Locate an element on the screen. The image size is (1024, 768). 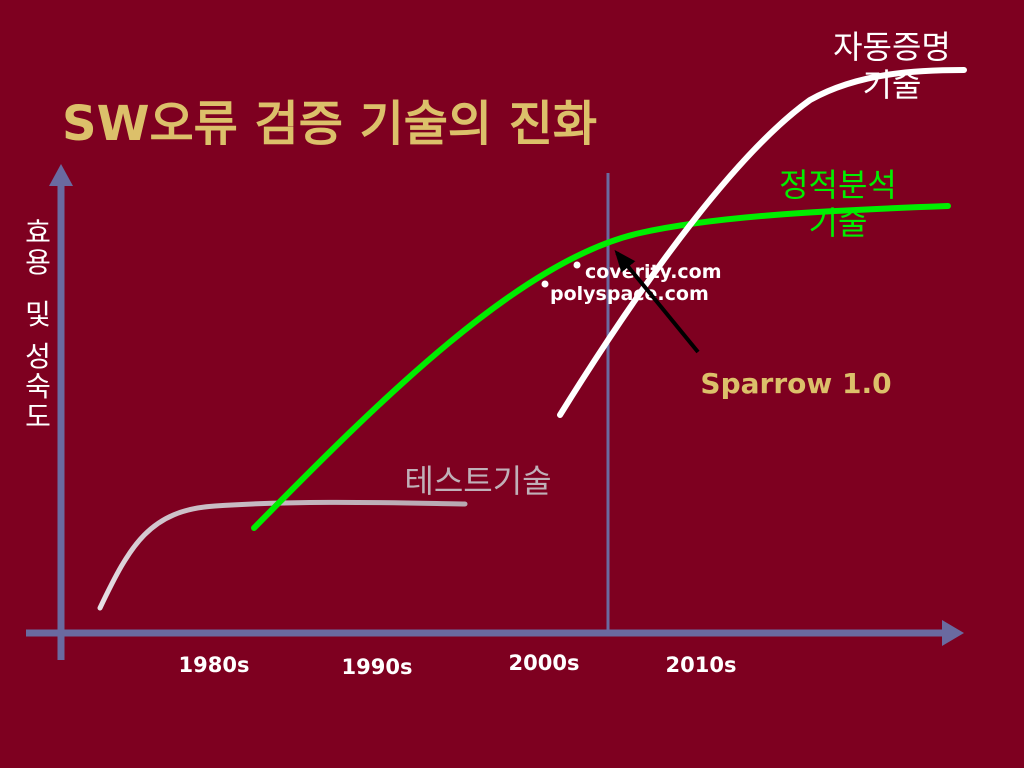
polyspace-label: polyspace.com is located at coordinates (629, 294).